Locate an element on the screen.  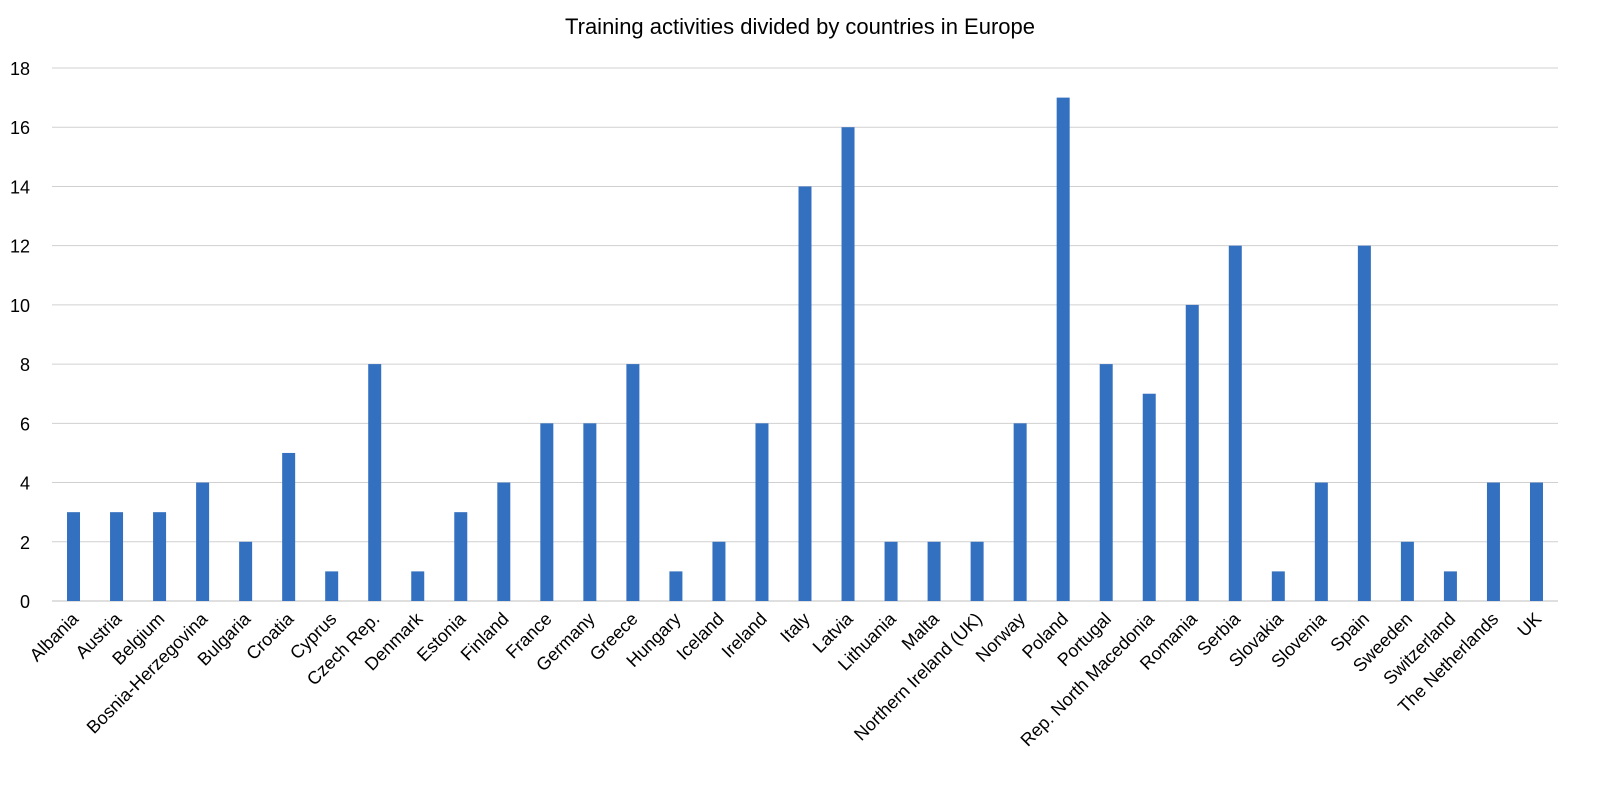
x-tick-label: UK is located at coordinates (1529, 625).